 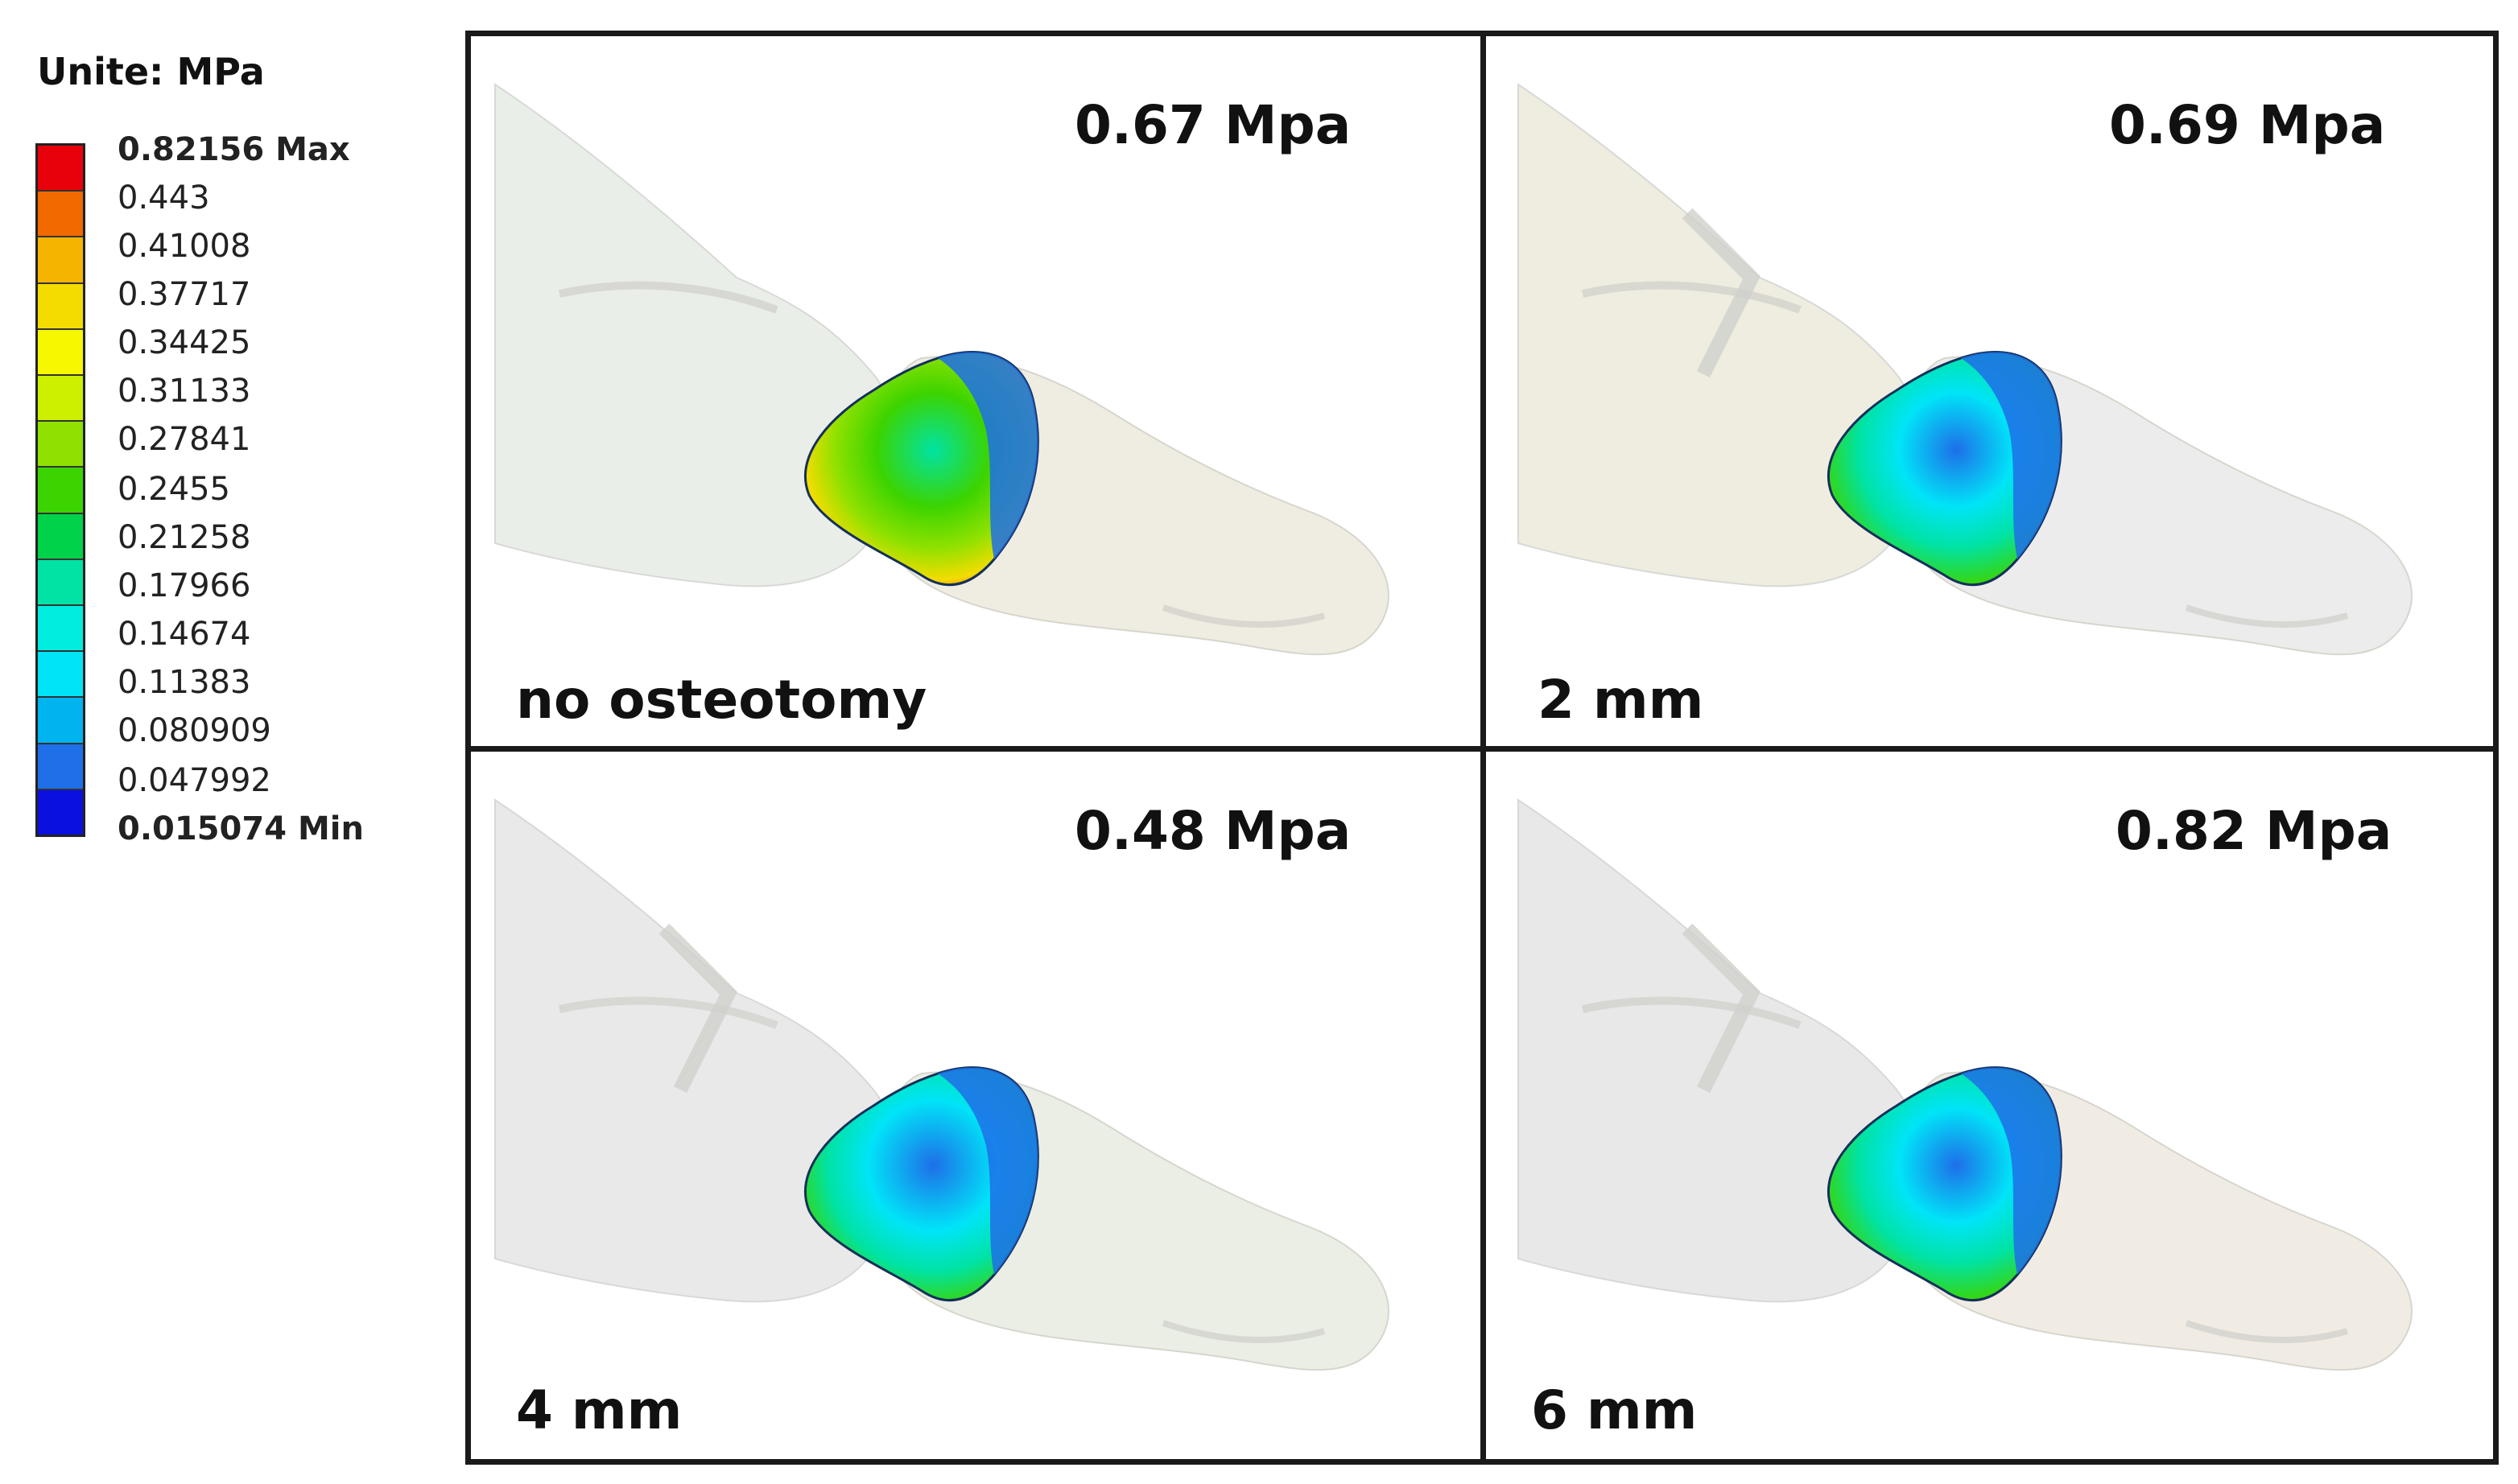 What do you see at coordinates (1614, 1410) in the screenshot?
I see `panel-label: 6 mm` at bounding box center [1614, 1410].